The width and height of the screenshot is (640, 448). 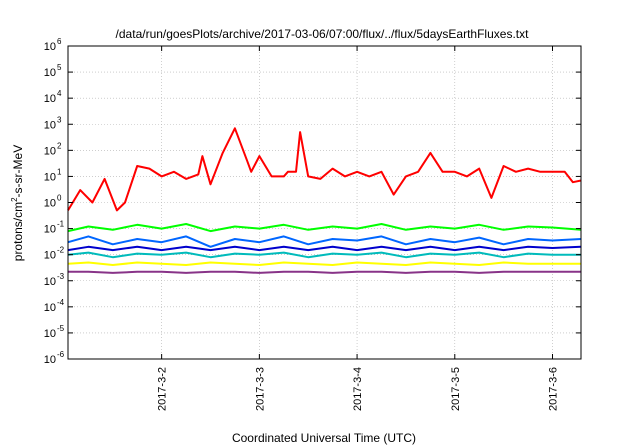 What do you see at coordinates (61, 250) in the screenshot?
I see `y-tick-exponent: -2` at bounding box center [61, 250].